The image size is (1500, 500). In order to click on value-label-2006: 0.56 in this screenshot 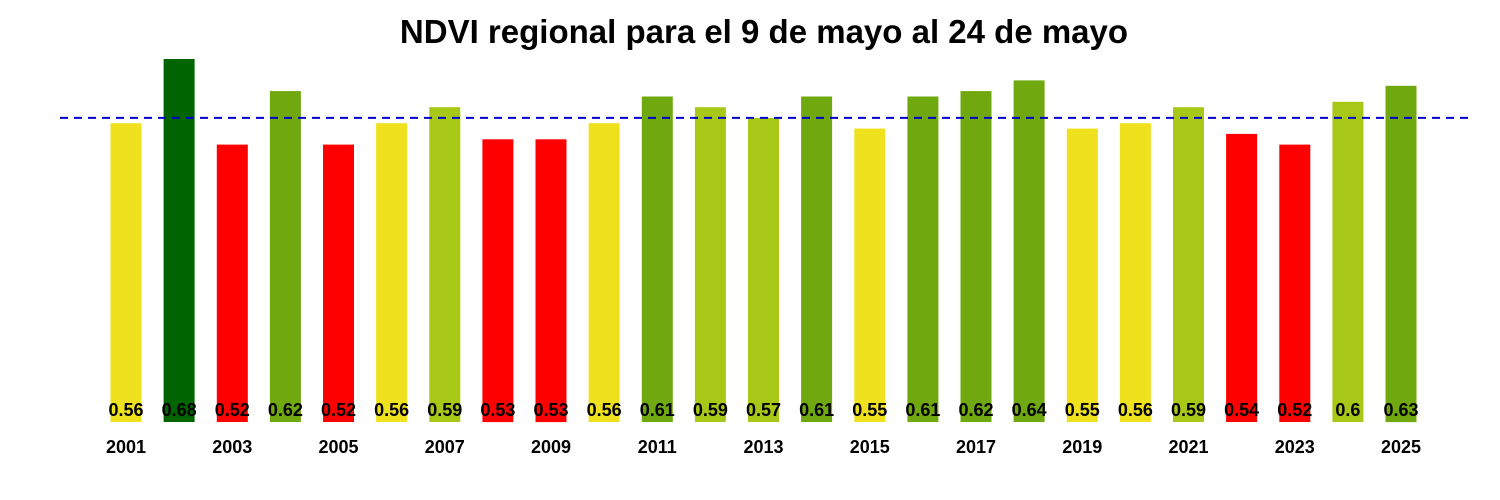, I will do `click(391, 410)`.